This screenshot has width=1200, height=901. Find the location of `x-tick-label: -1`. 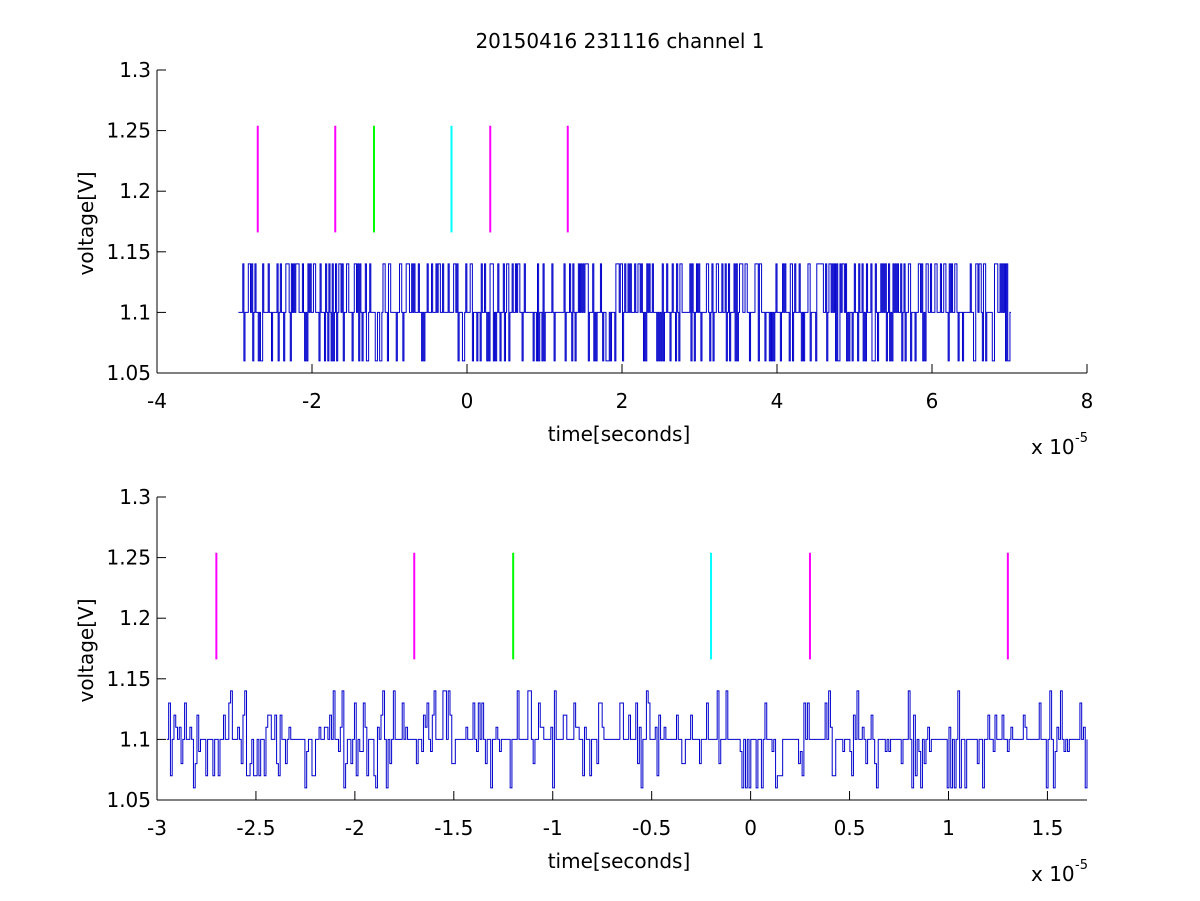

x-tick-label: -1 is located at coordinates (553, 828).